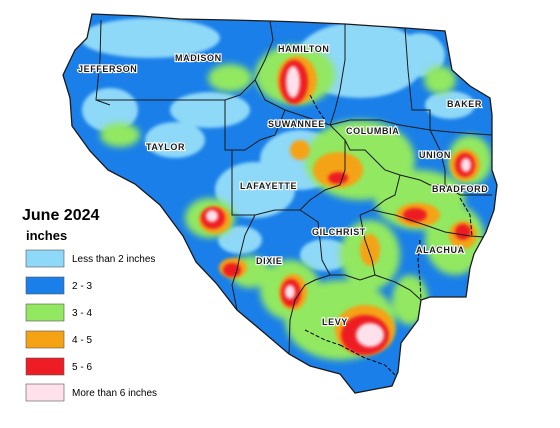  What do you see at coordinates (322, 337) in the screenshot?
I see `dashed-levy-south` at bounding box center [322, 337].